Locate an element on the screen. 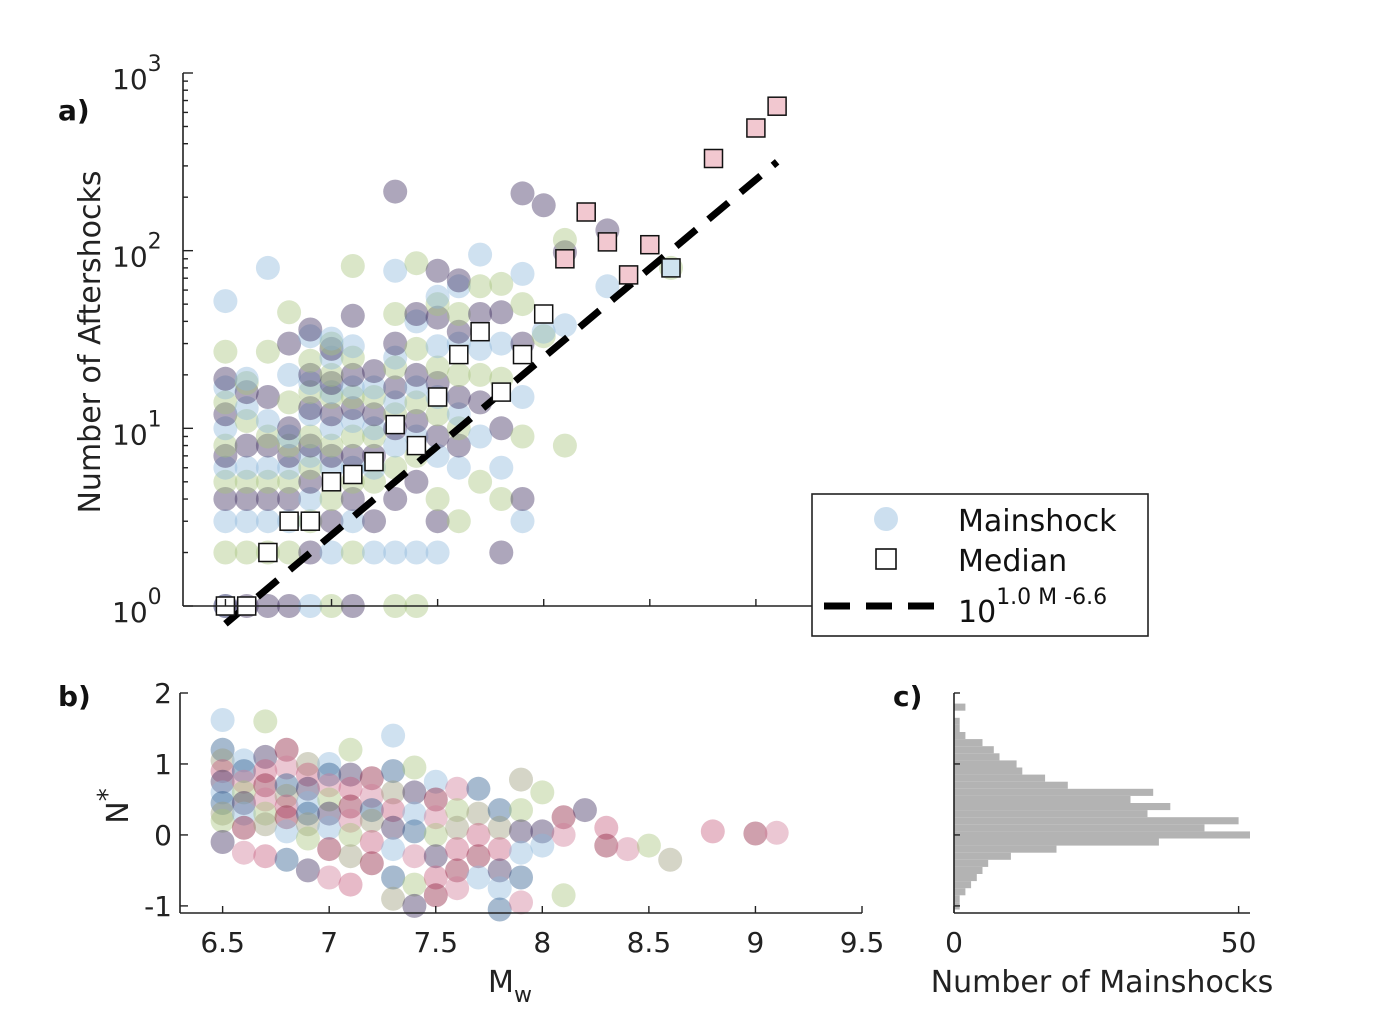  panel-b-points is located at coordinates (499, 815).